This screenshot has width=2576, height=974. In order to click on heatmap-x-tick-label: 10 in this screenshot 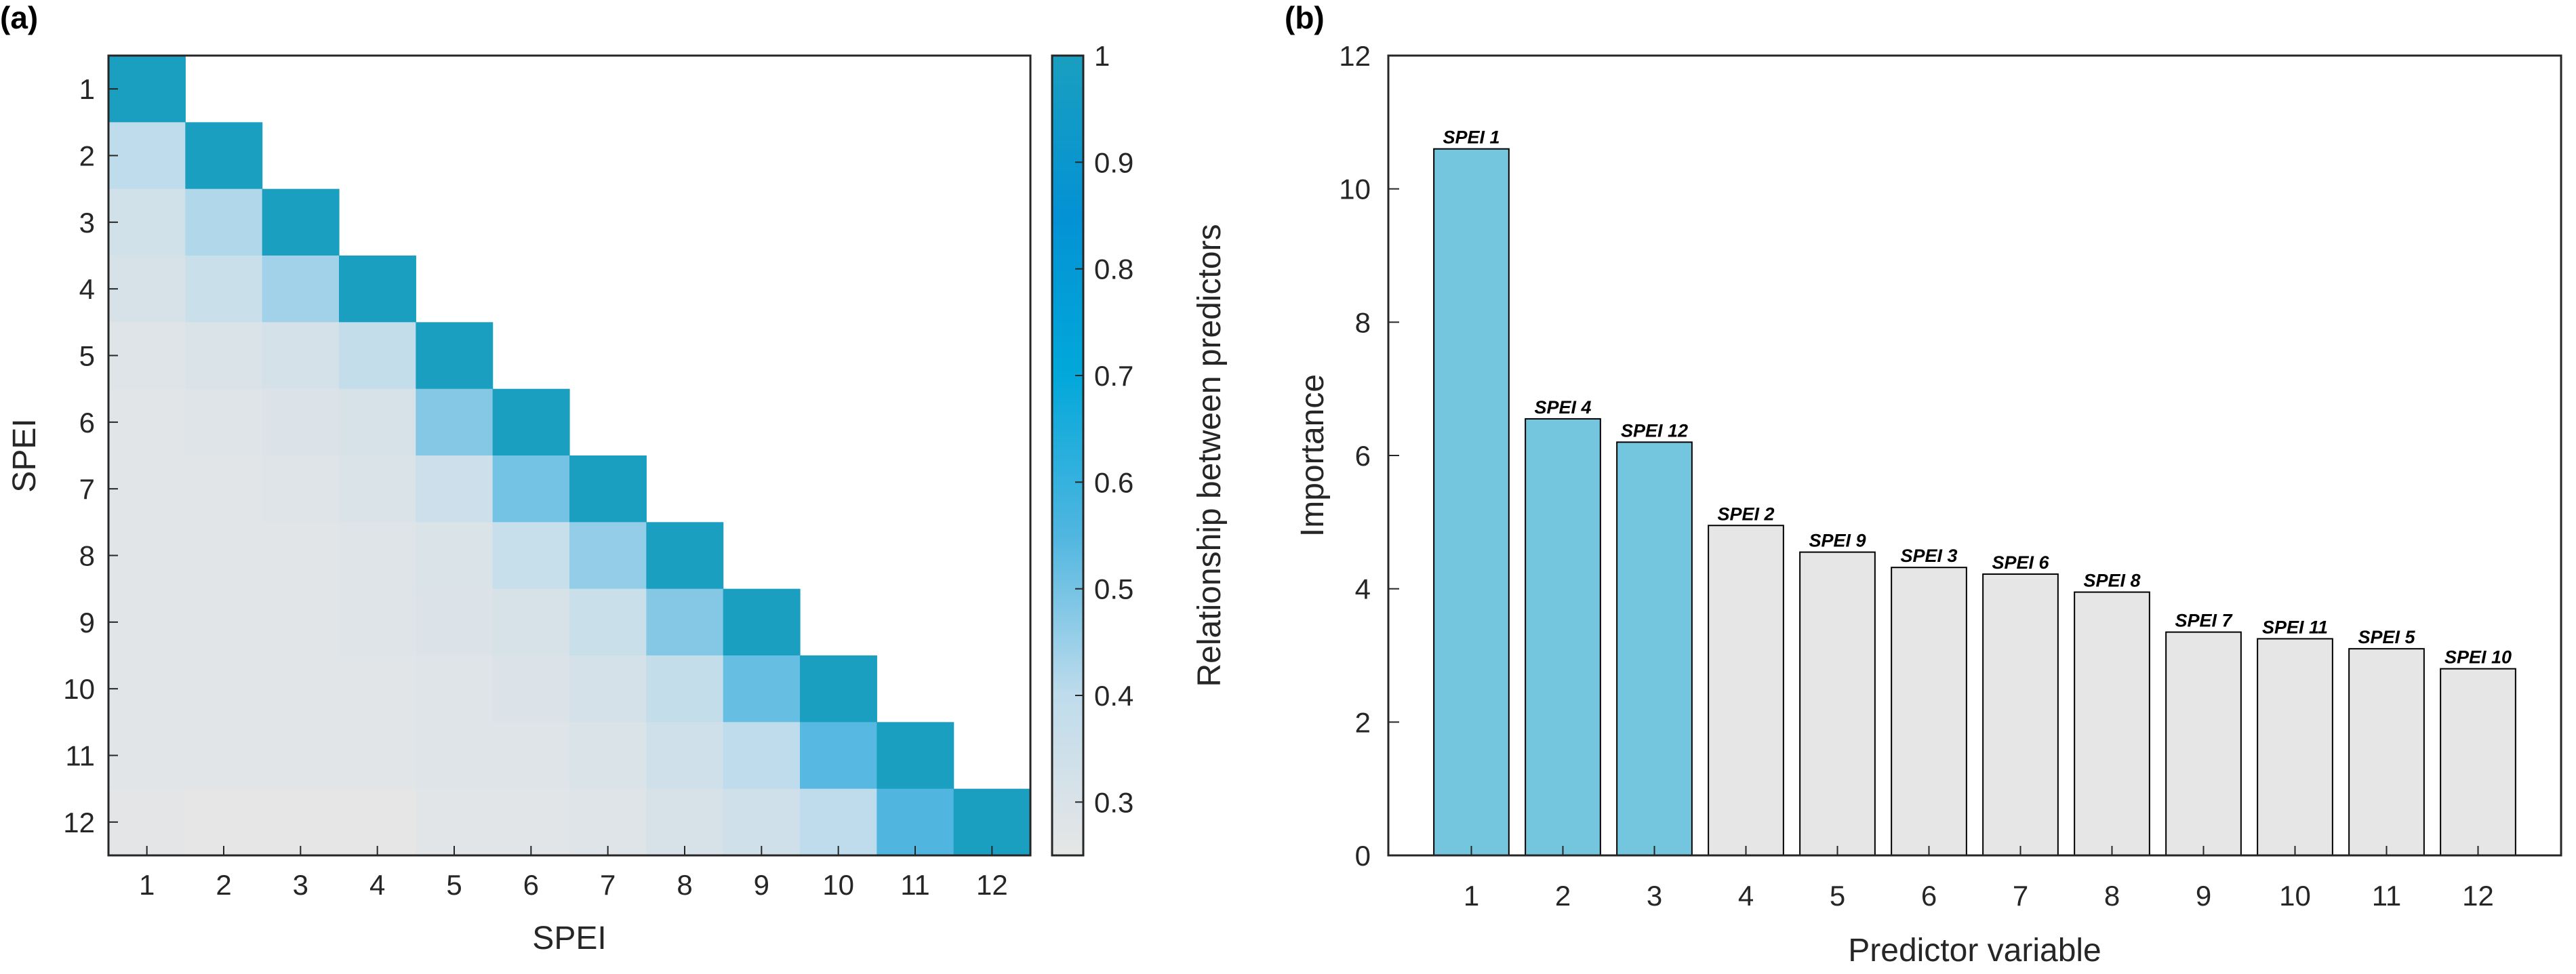, I will do `click(838, 885)`.